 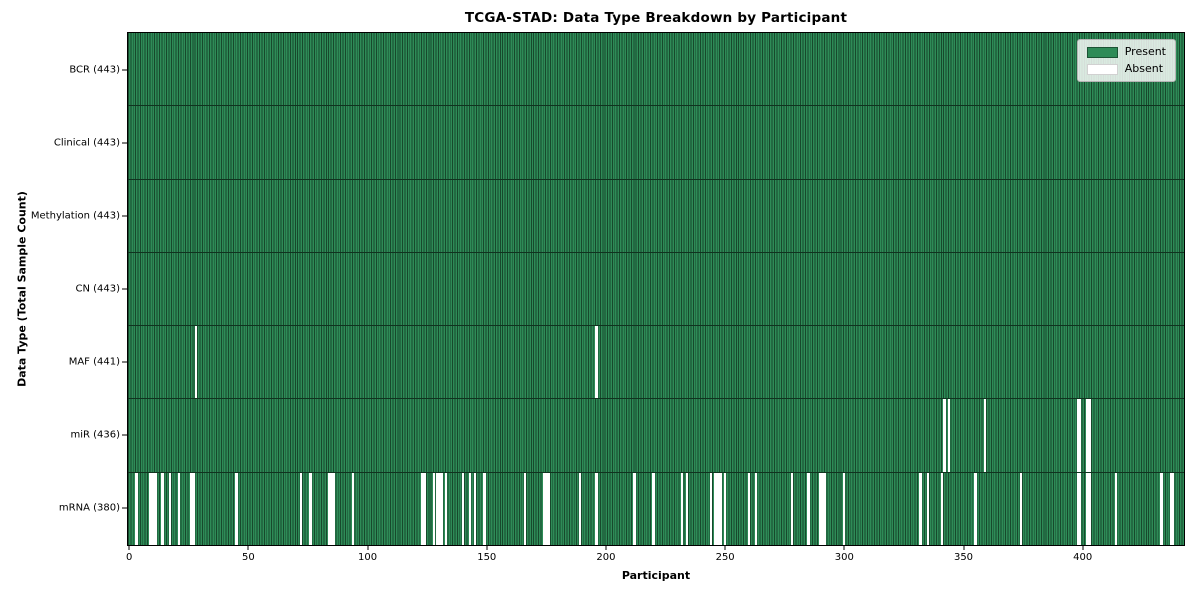 What do you see at coordinates (963, 557) in the screenshot?
I see `x-tick-label: 350` at bounding box center [963, 557].